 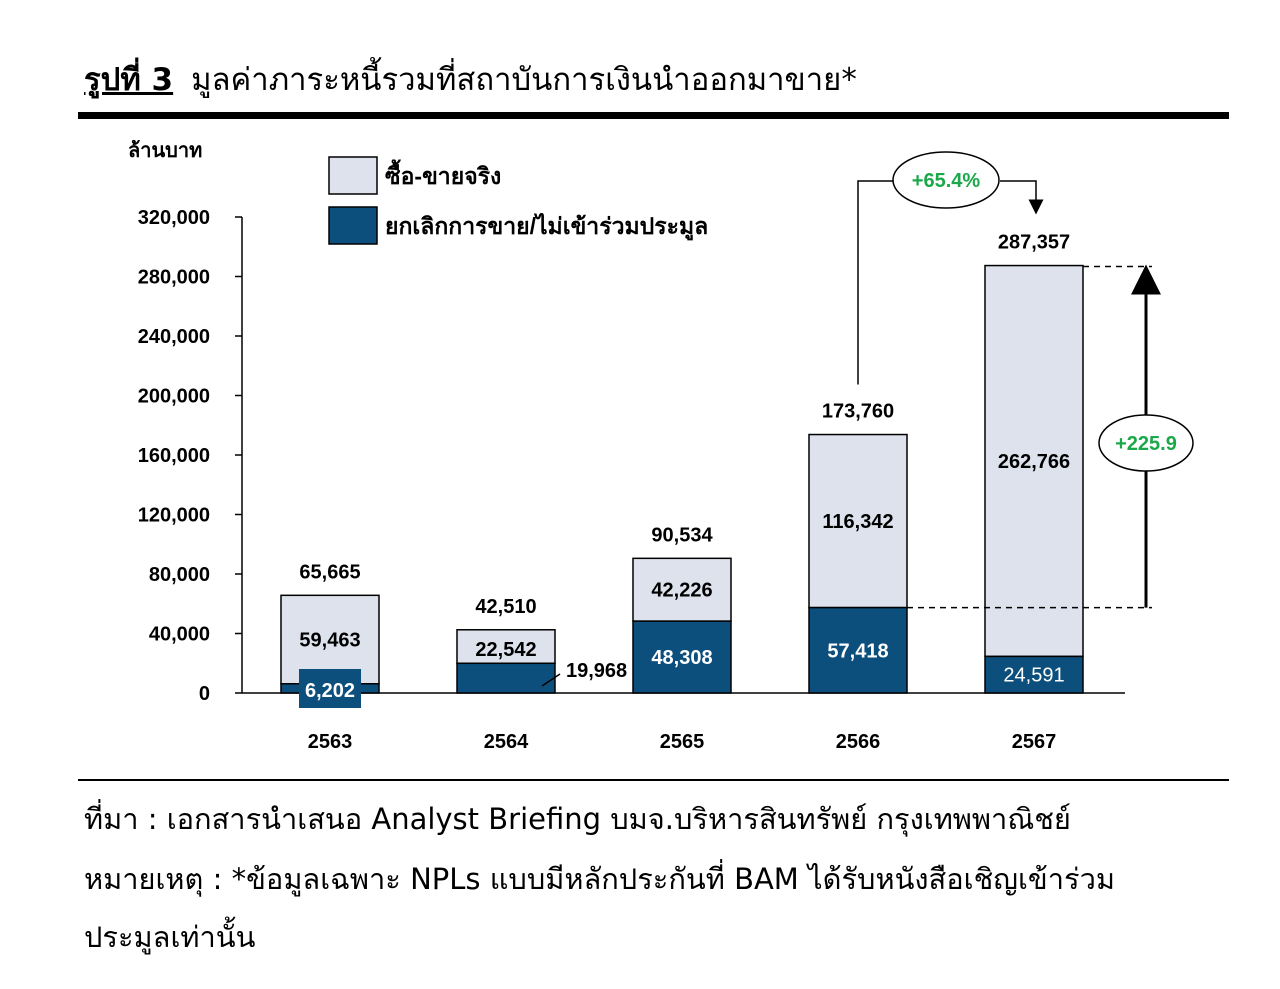 I want to click on growth-ellipse, so click(x=946, y=180).